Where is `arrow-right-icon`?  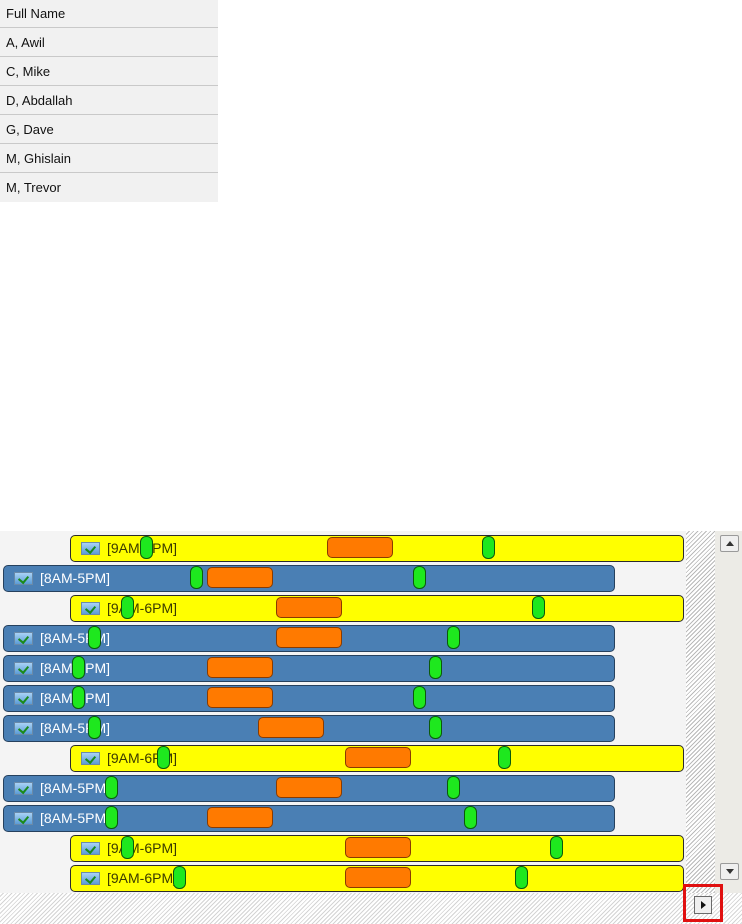 arrow-right-icon is located at coordinates (703, 905).